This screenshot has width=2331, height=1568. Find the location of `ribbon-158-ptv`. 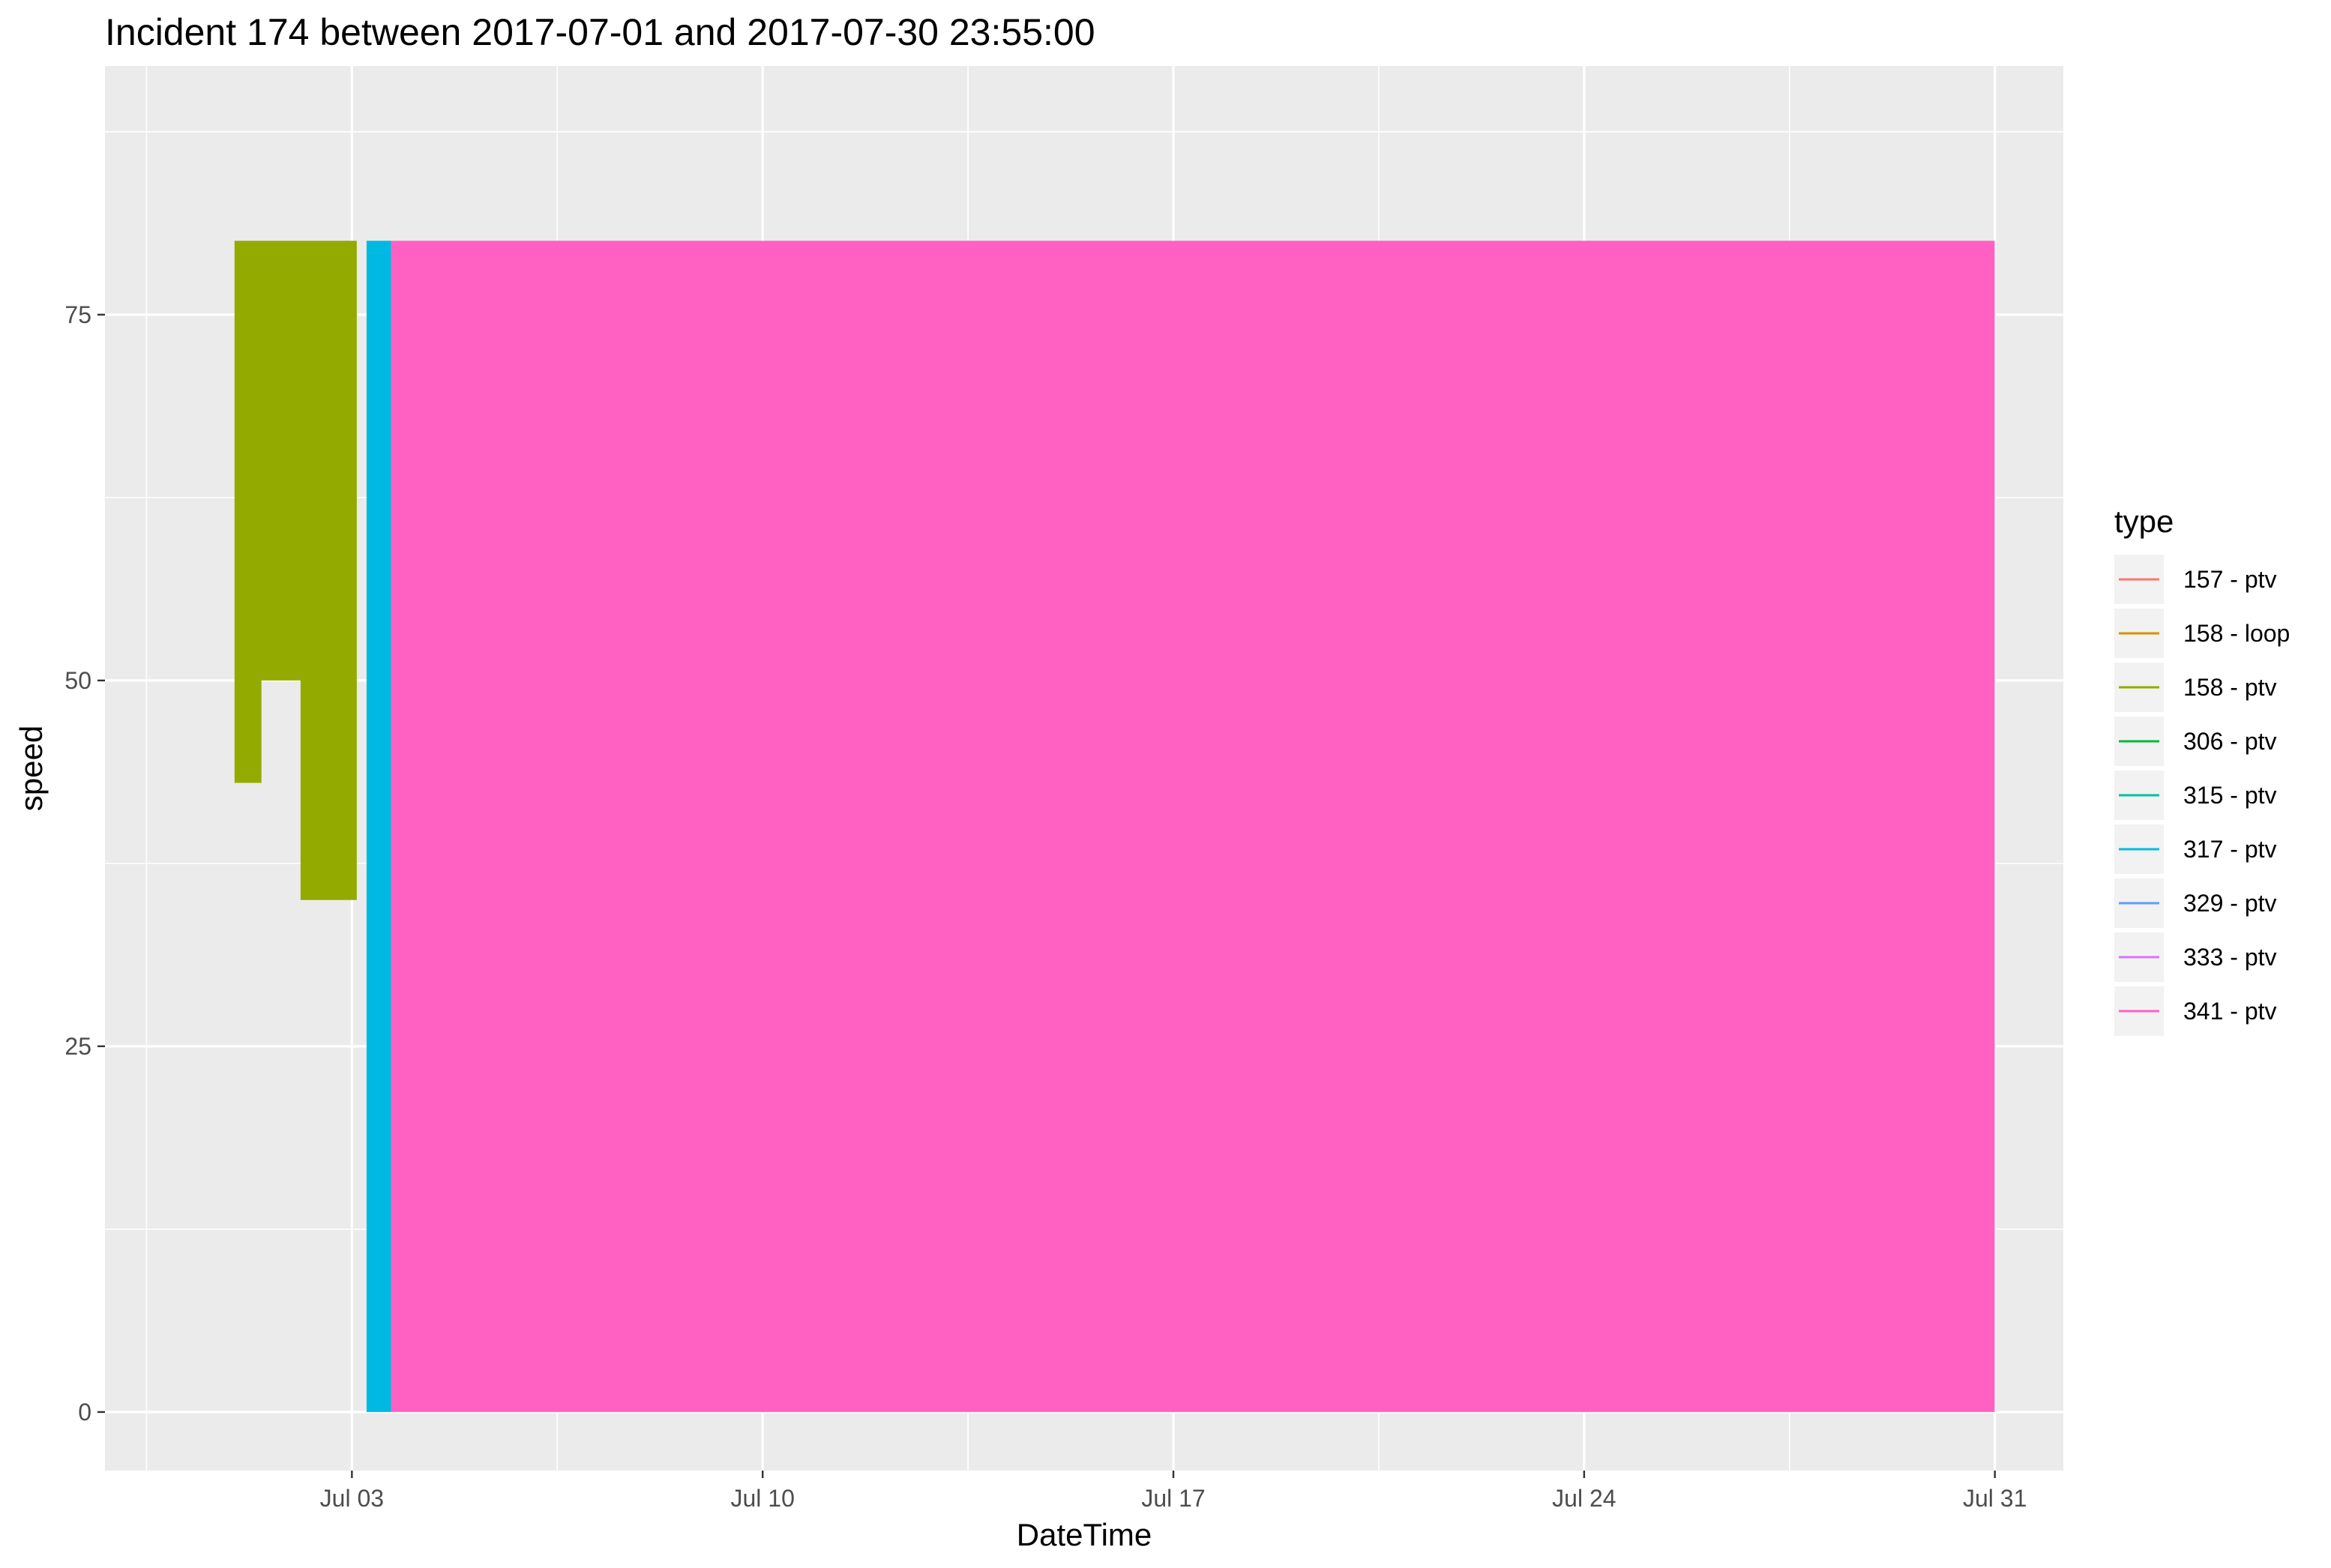

ribbon-158-ptv is located at coordinates (295, 570).